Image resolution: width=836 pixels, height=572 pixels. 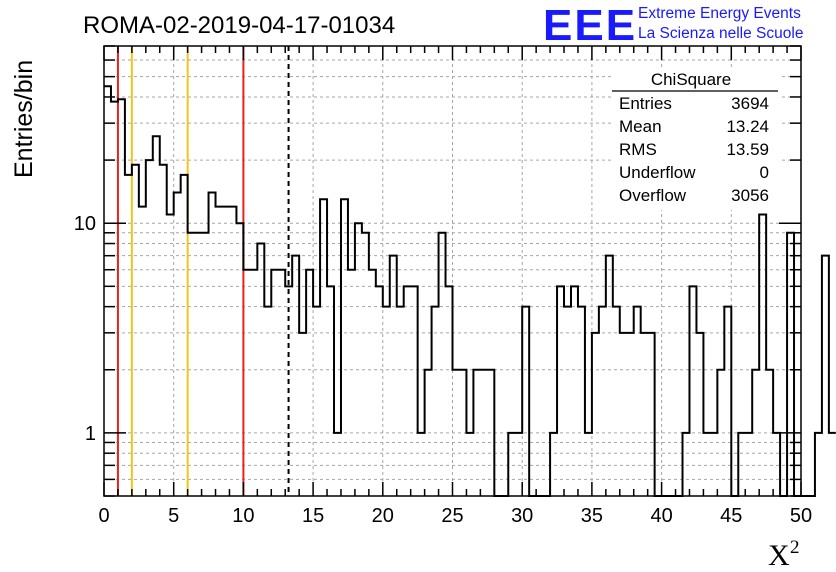 I want to click on x-tick-label: 15, so click(x=313, y=516).